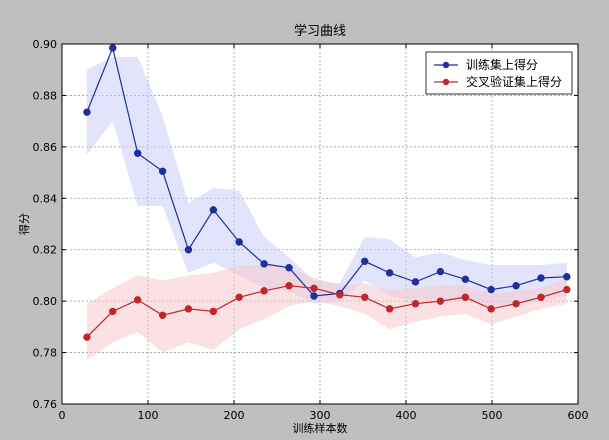 This screenshot has height=440, width=609. What do you see at coordinates (234, 415) in the screenshot?
I see `x-tick-label: 200` at bounding box center [234, 415].